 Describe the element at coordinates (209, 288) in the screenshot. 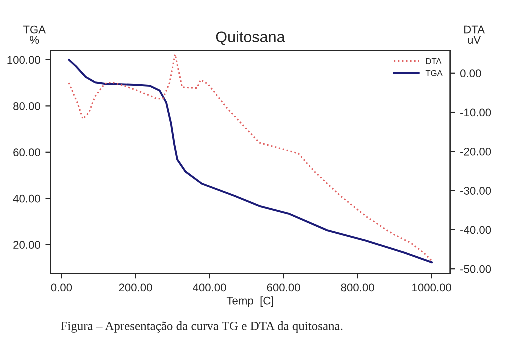

I see `x-tick-label: 400.00` at that location.